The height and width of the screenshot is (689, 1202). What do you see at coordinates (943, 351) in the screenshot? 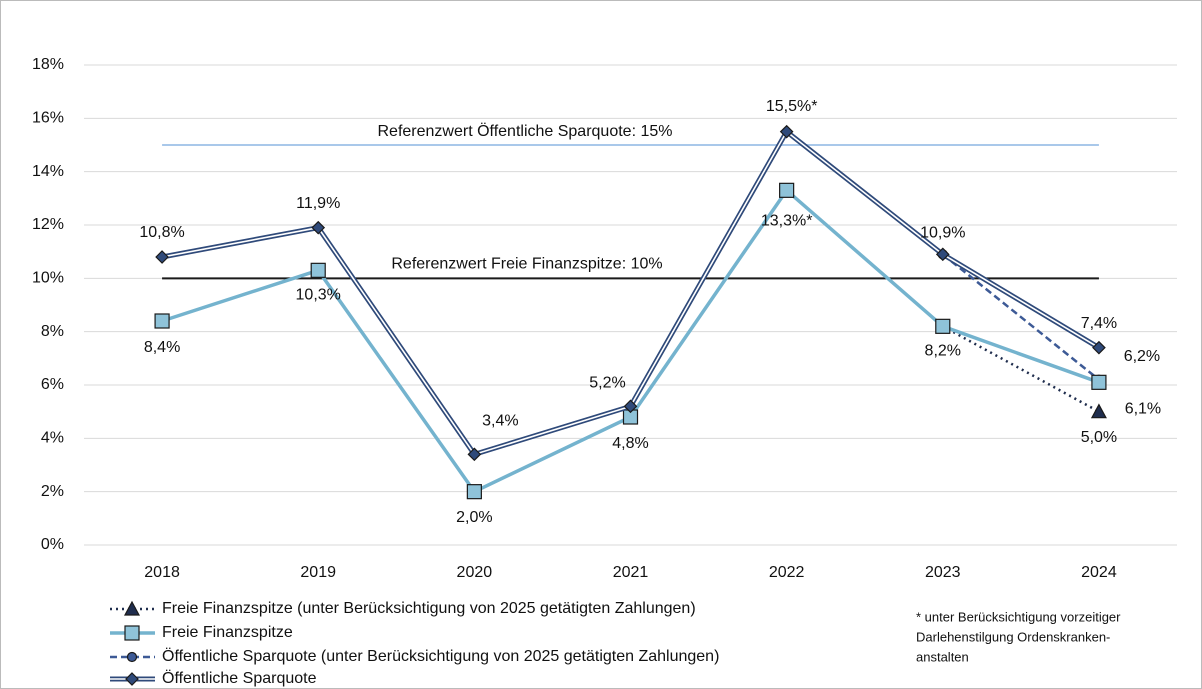
I see `data-label: 8,2%` at bounding box center [943, 351].